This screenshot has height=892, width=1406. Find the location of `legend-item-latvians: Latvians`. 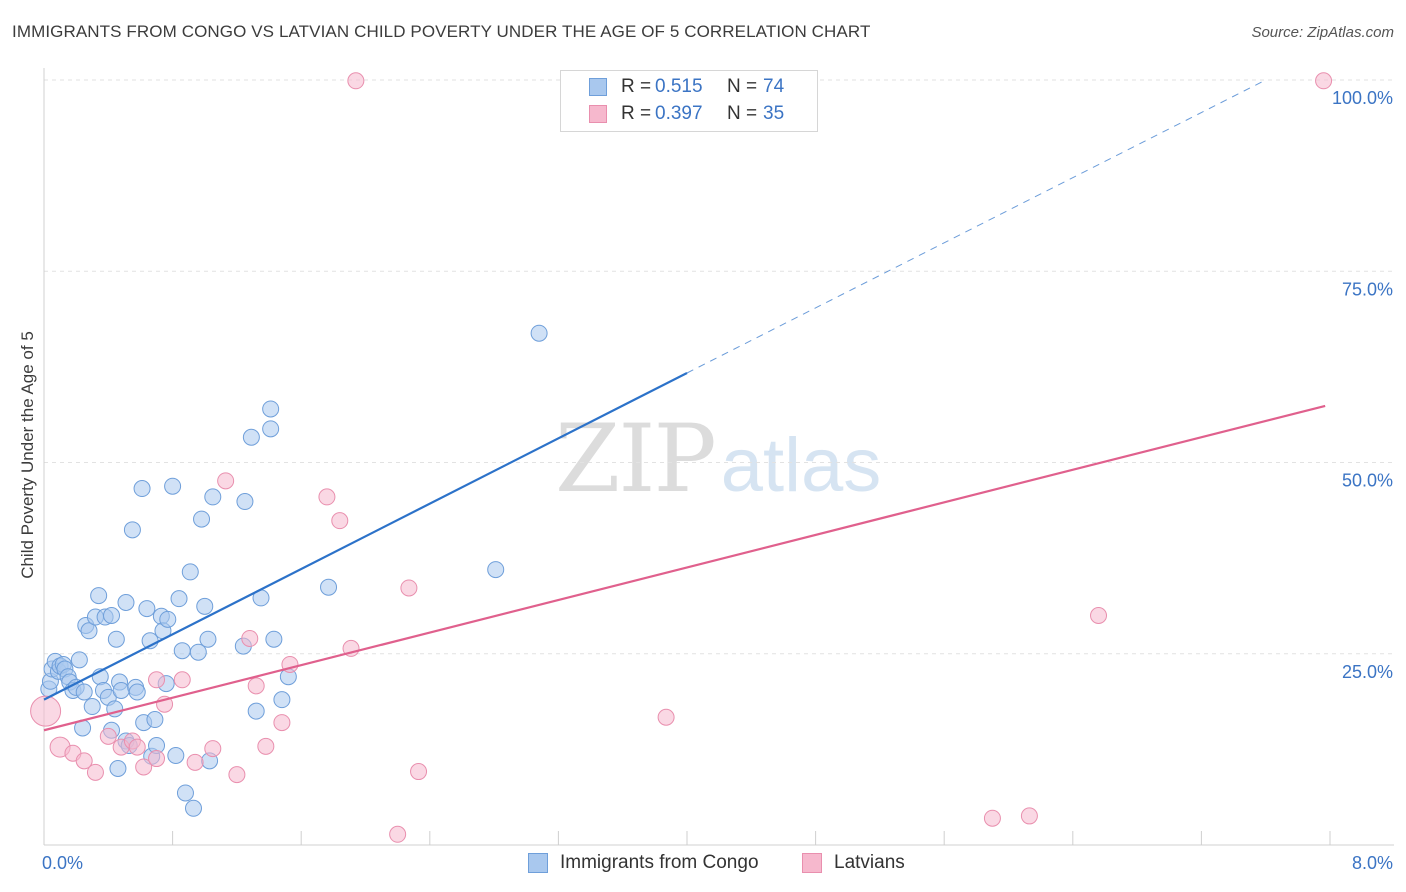

legend-item-latvians: Latvians is located at coordinates (853, 863).